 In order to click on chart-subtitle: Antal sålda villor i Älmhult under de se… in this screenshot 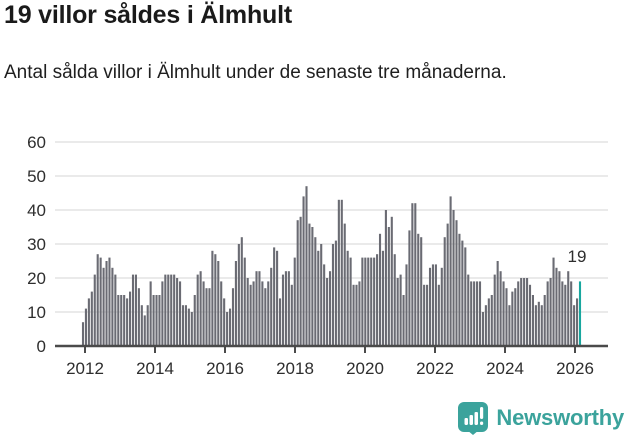, I will do `click(255, 72)`.